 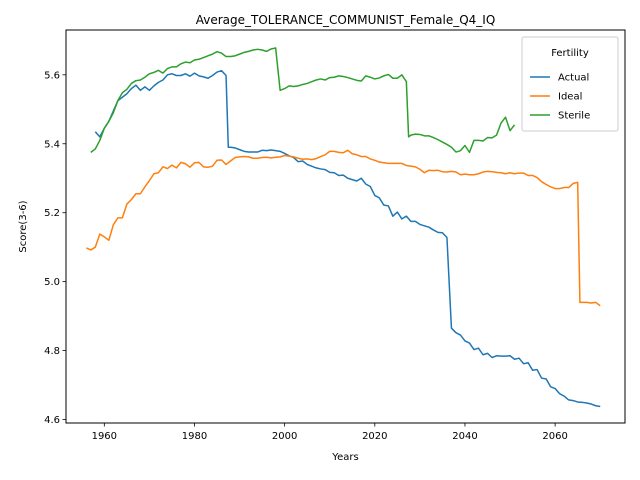 I want to click on legend-items: Actual Ideal Sterile, so click(x=560, y=97).